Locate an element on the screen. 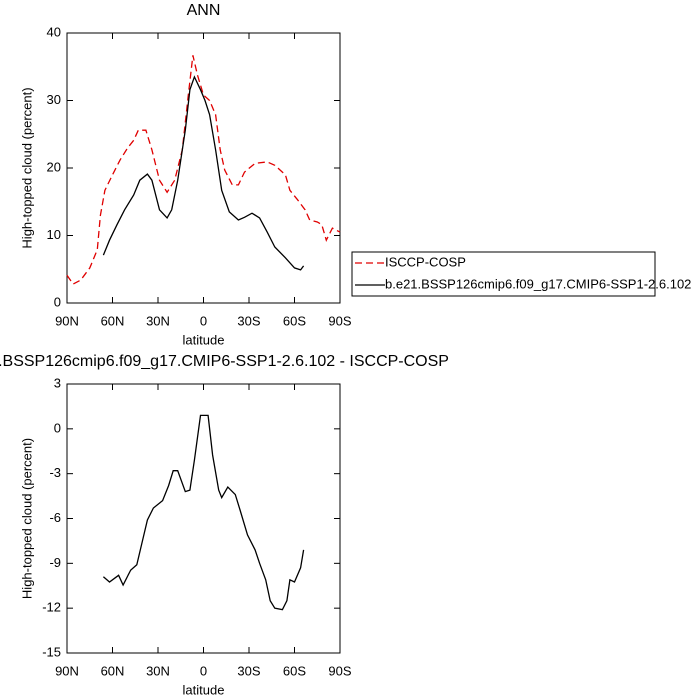 This screenshot has height=700, width=700. y-tick-label: -6 is located at coordinates (55, 517).